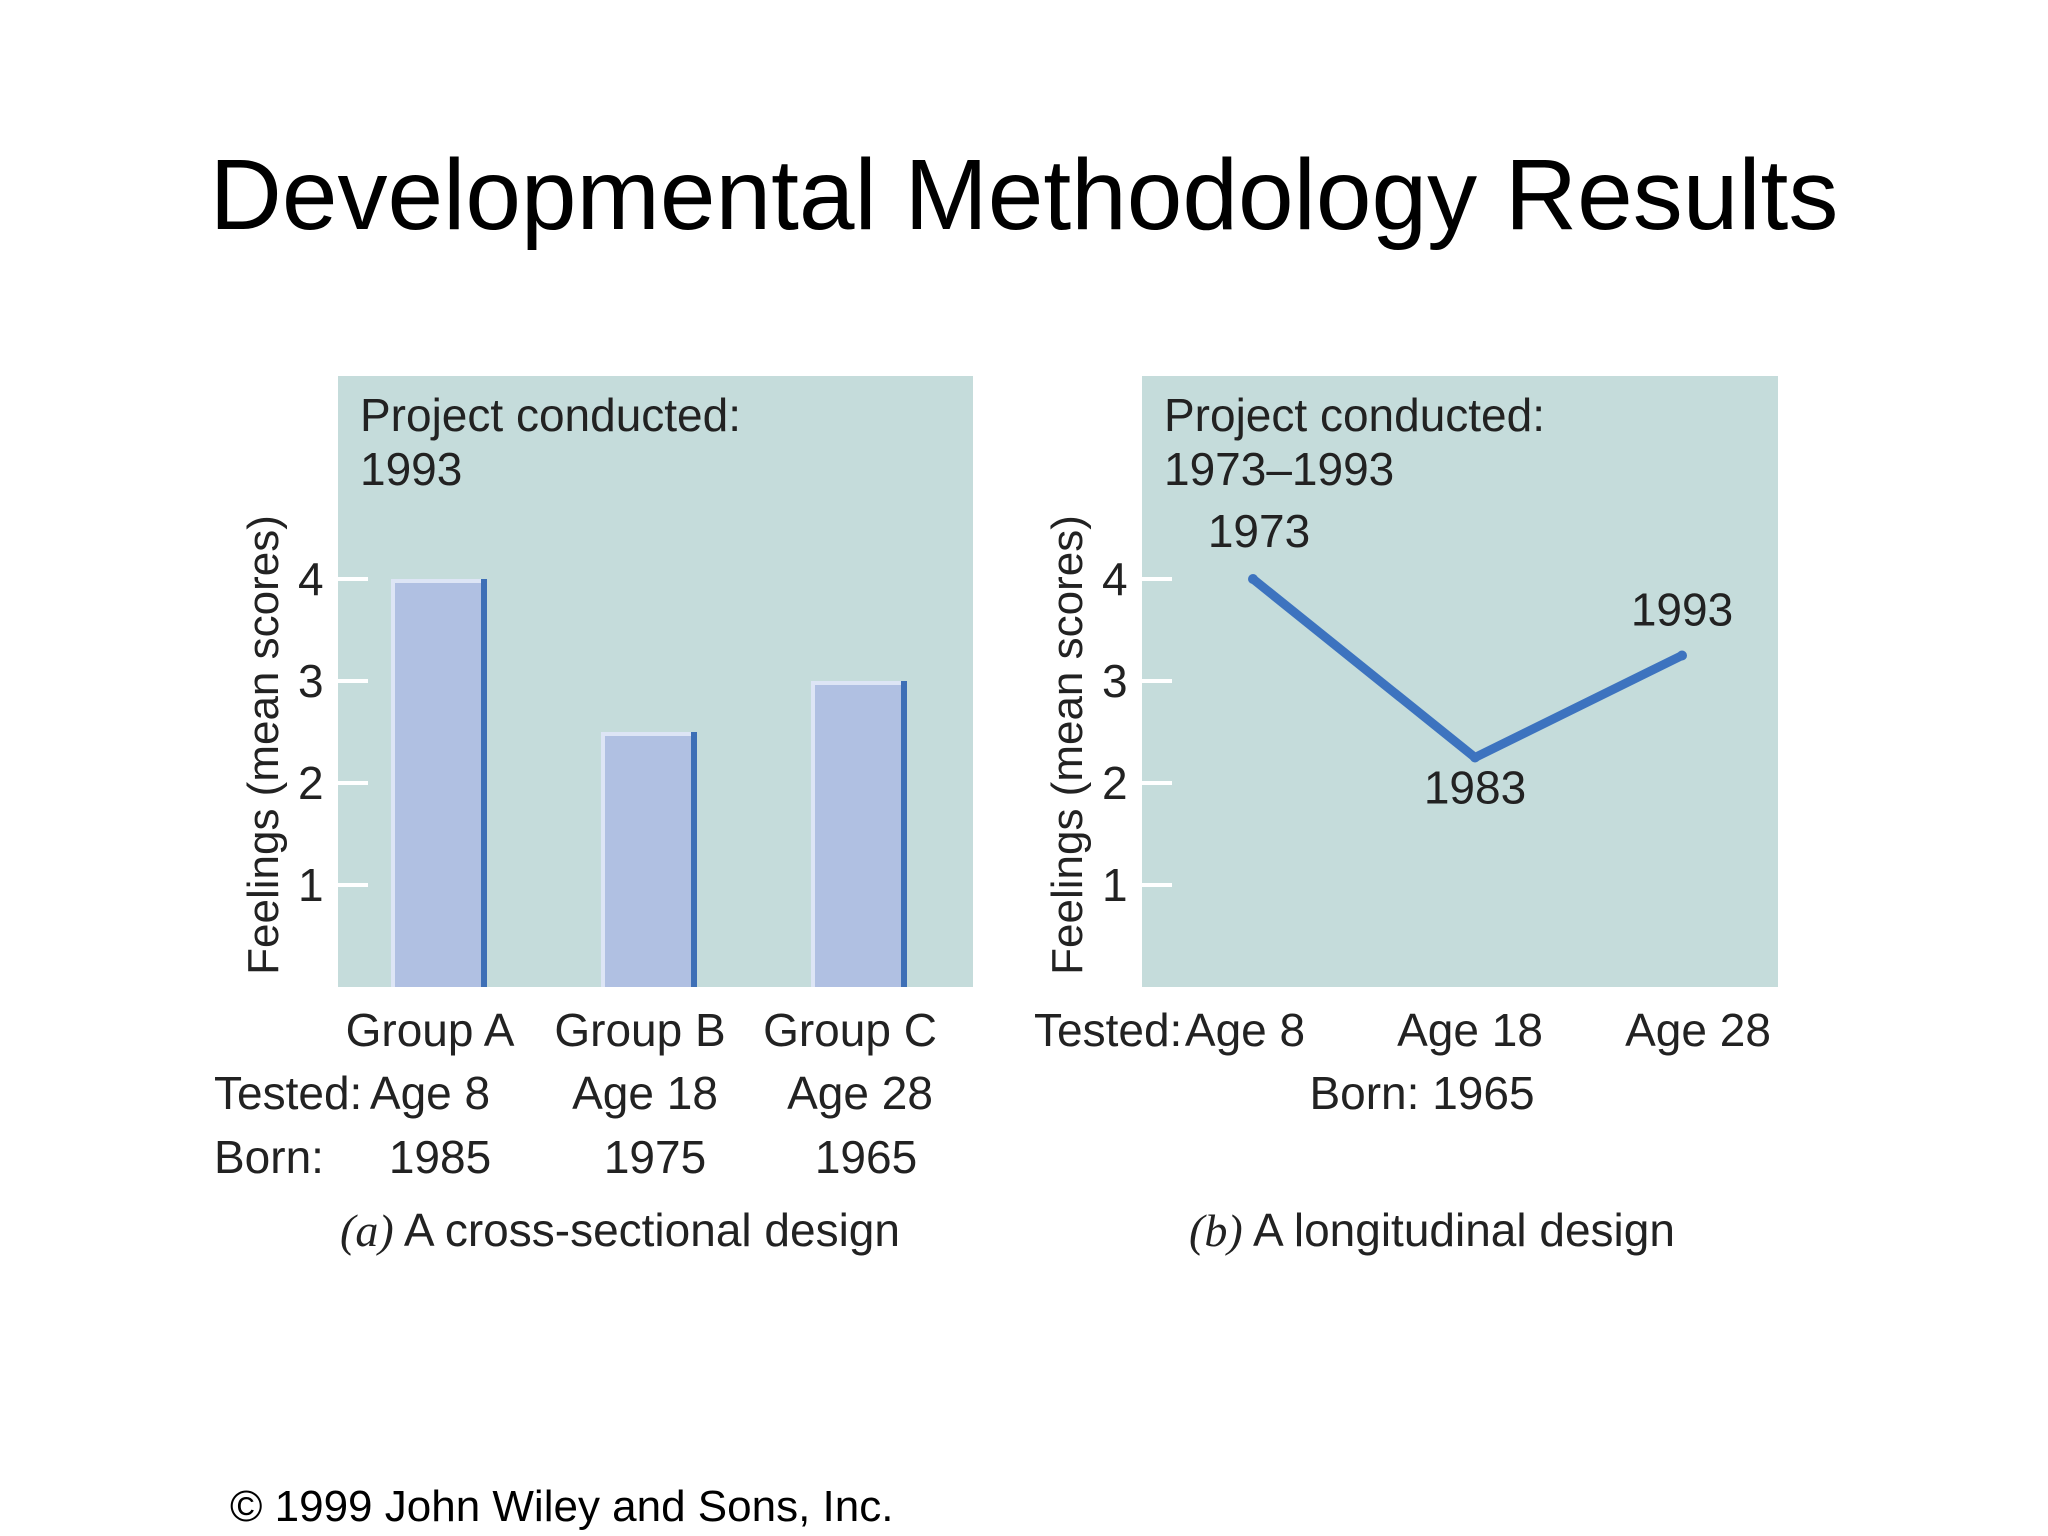 The width and height of the screenshot is (2048, 1536). Describe the element at coordinates (1422, 1093) in the screenshot. I see `born-label: Born: 1965` at that location.